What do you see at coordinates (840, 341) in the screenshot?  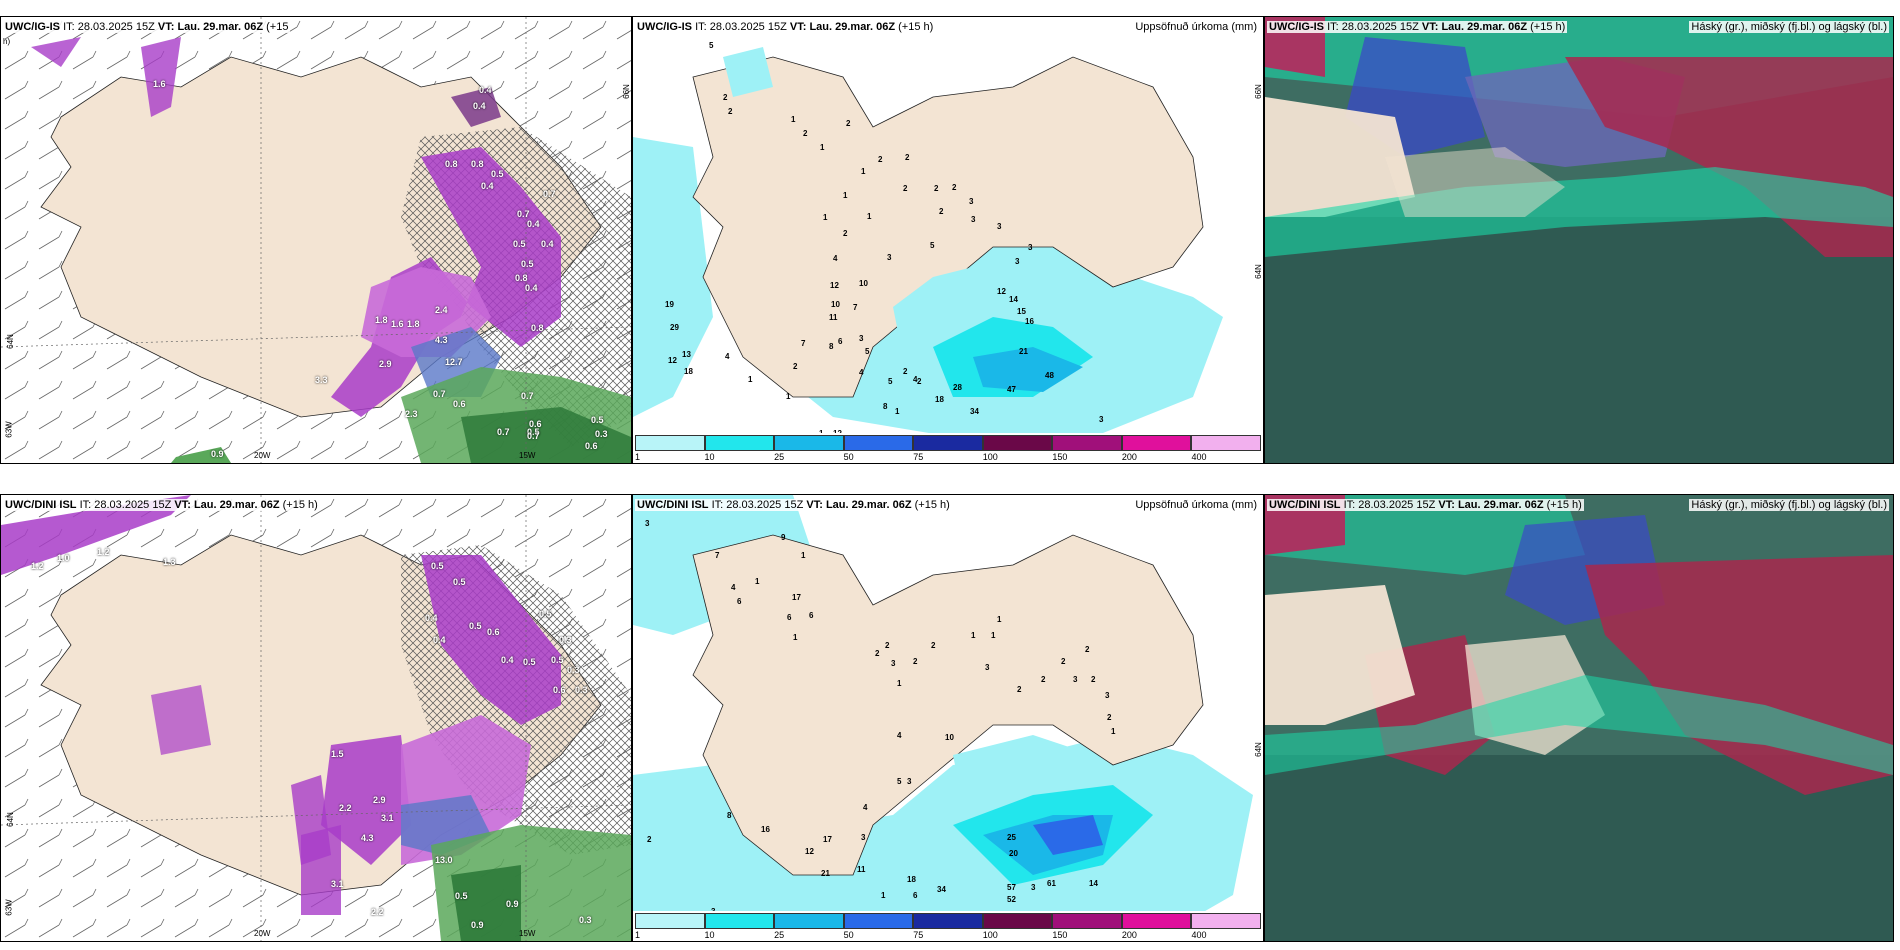 I see `value-label: 6` at bounding box center [840, 341].